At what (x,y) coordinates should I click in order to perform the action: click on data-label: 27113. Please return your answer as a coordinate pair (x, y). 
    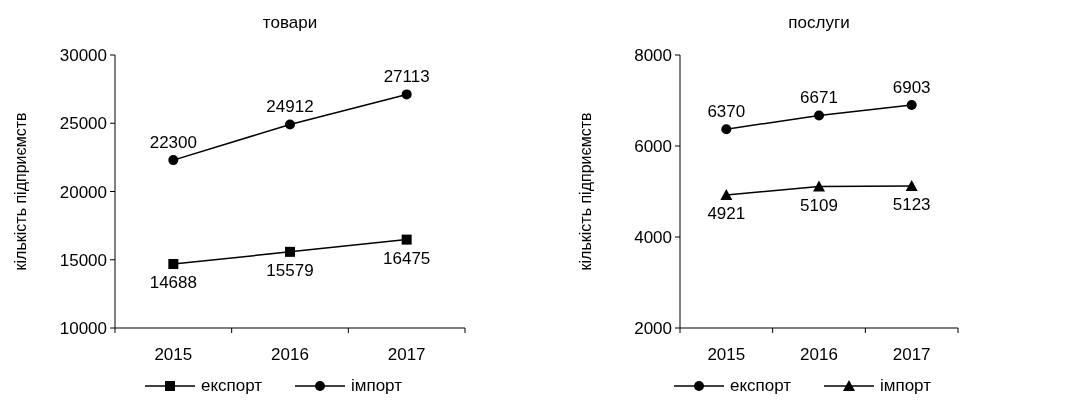
    Looking at the image, I should click on (406, 77).